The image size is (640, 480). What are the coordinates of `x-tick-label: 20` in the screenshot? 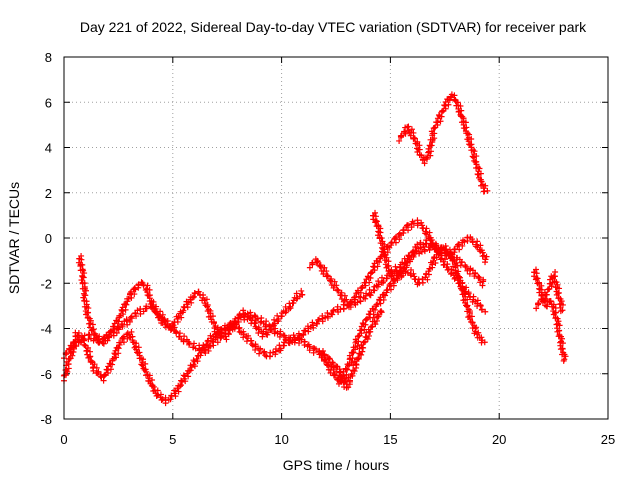 It's located at (499, 439).